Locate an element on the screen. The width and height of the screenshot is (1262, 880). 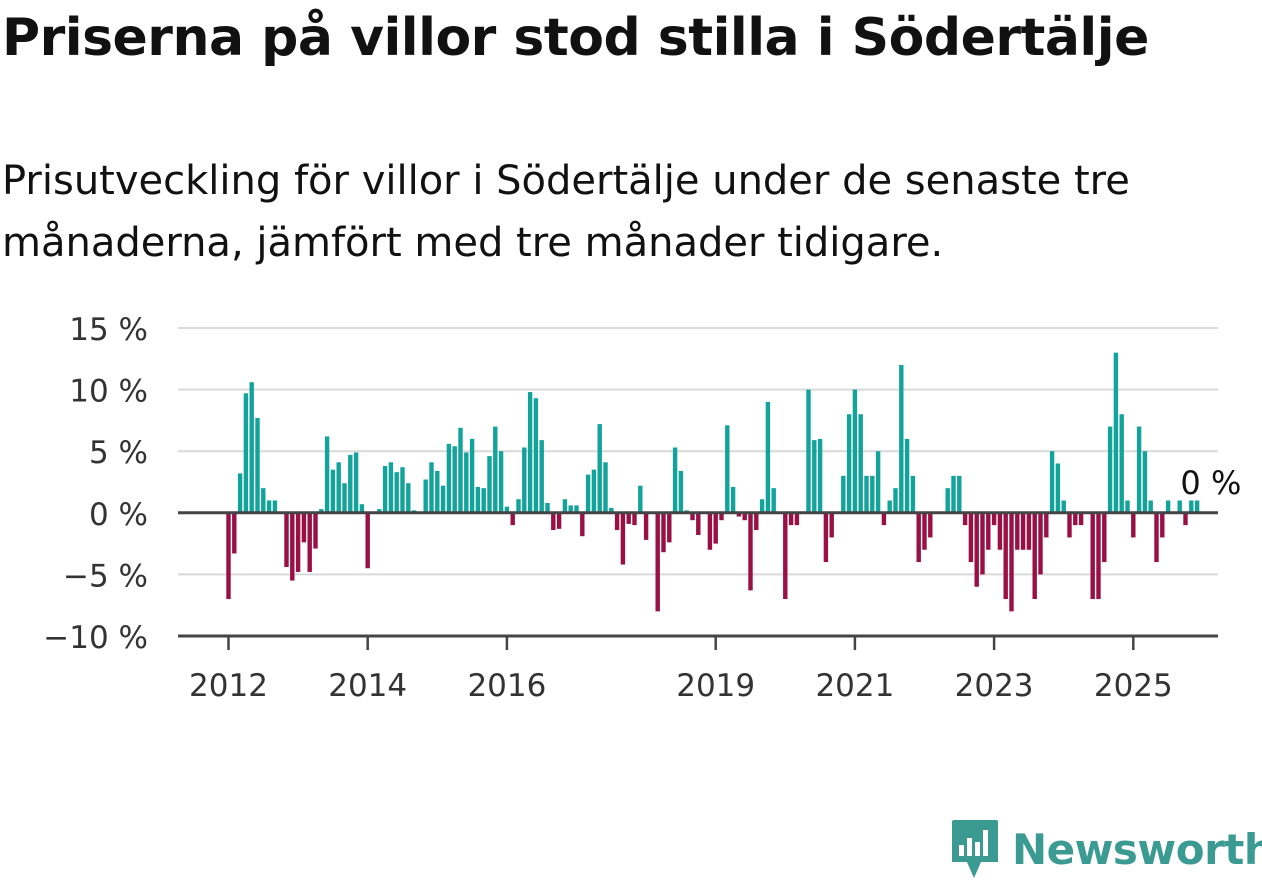
x-tick-label: 2025 is located at coordinates (1133, 686).